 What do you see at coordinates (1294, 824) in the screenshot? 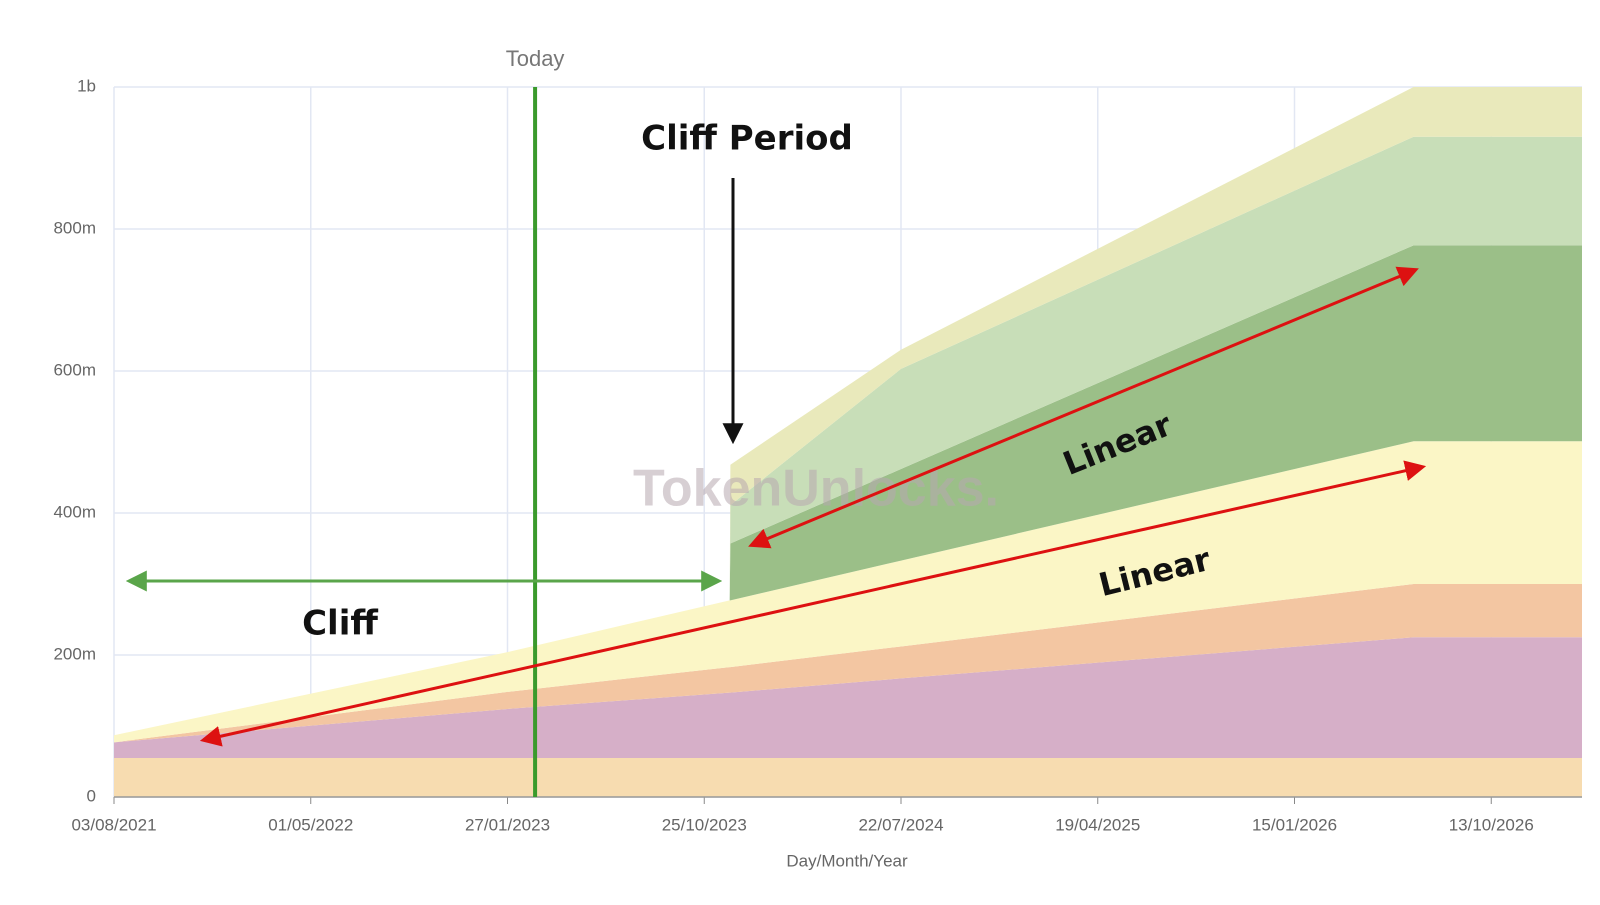
I see `x-tick-label: 15/01/2026` at bounding box center [1294, 824].